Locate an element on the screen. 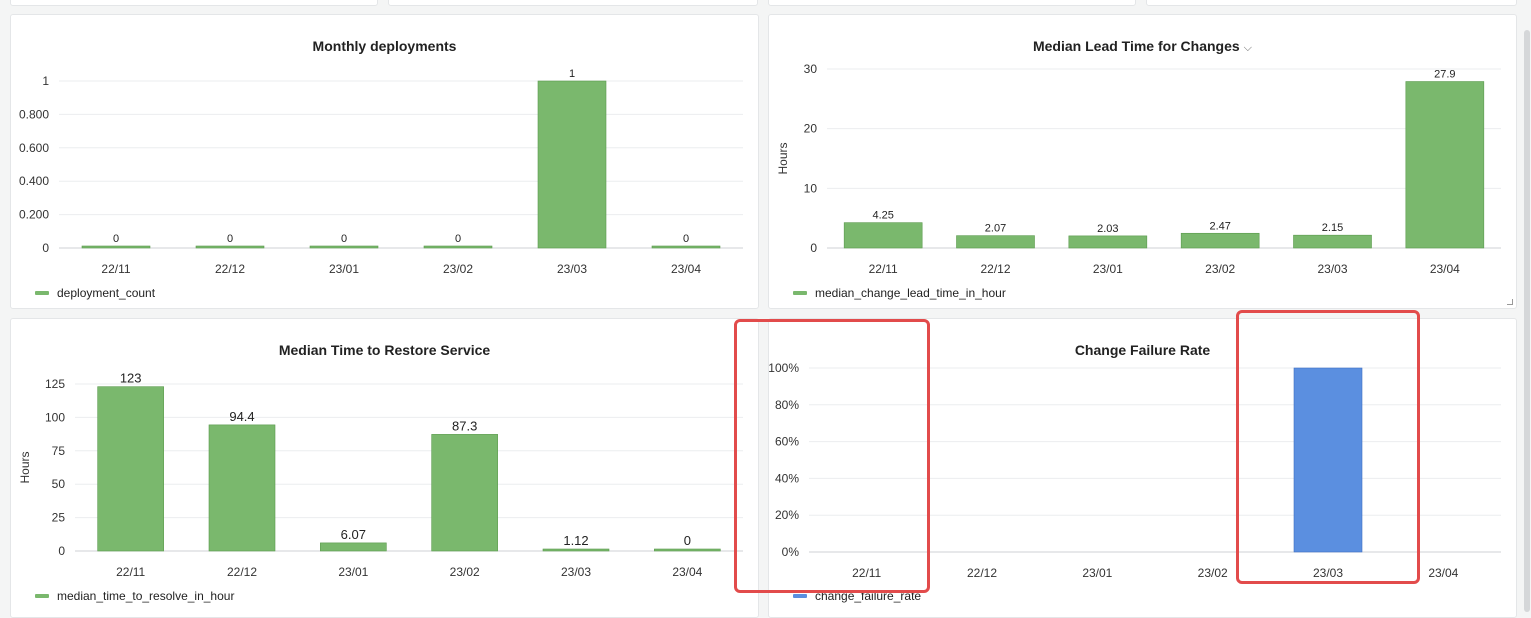 The image size is (1531, 618). y-tick-label: 0.600 is located at coordinates (34, 148).